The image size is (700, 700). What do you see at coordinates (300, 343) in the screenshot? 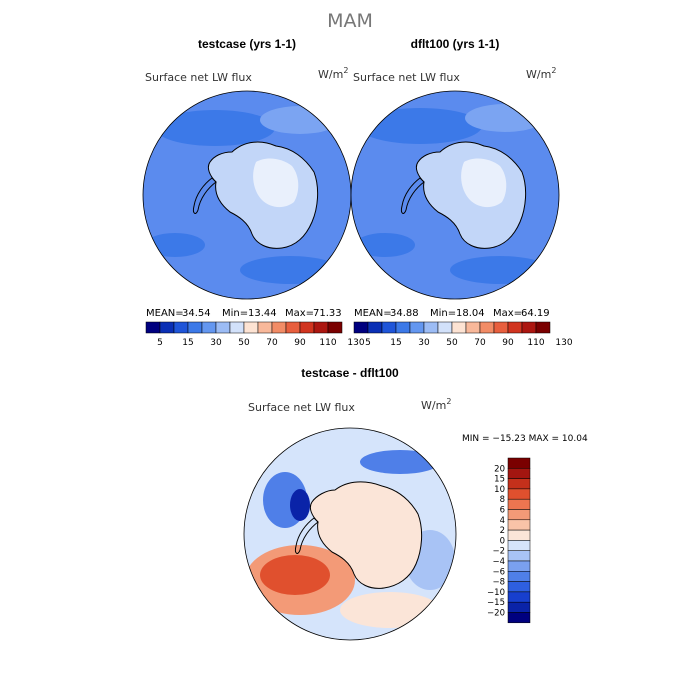
I see `left-colorbar-tick-label: 90` at bounding box center [300, 343].